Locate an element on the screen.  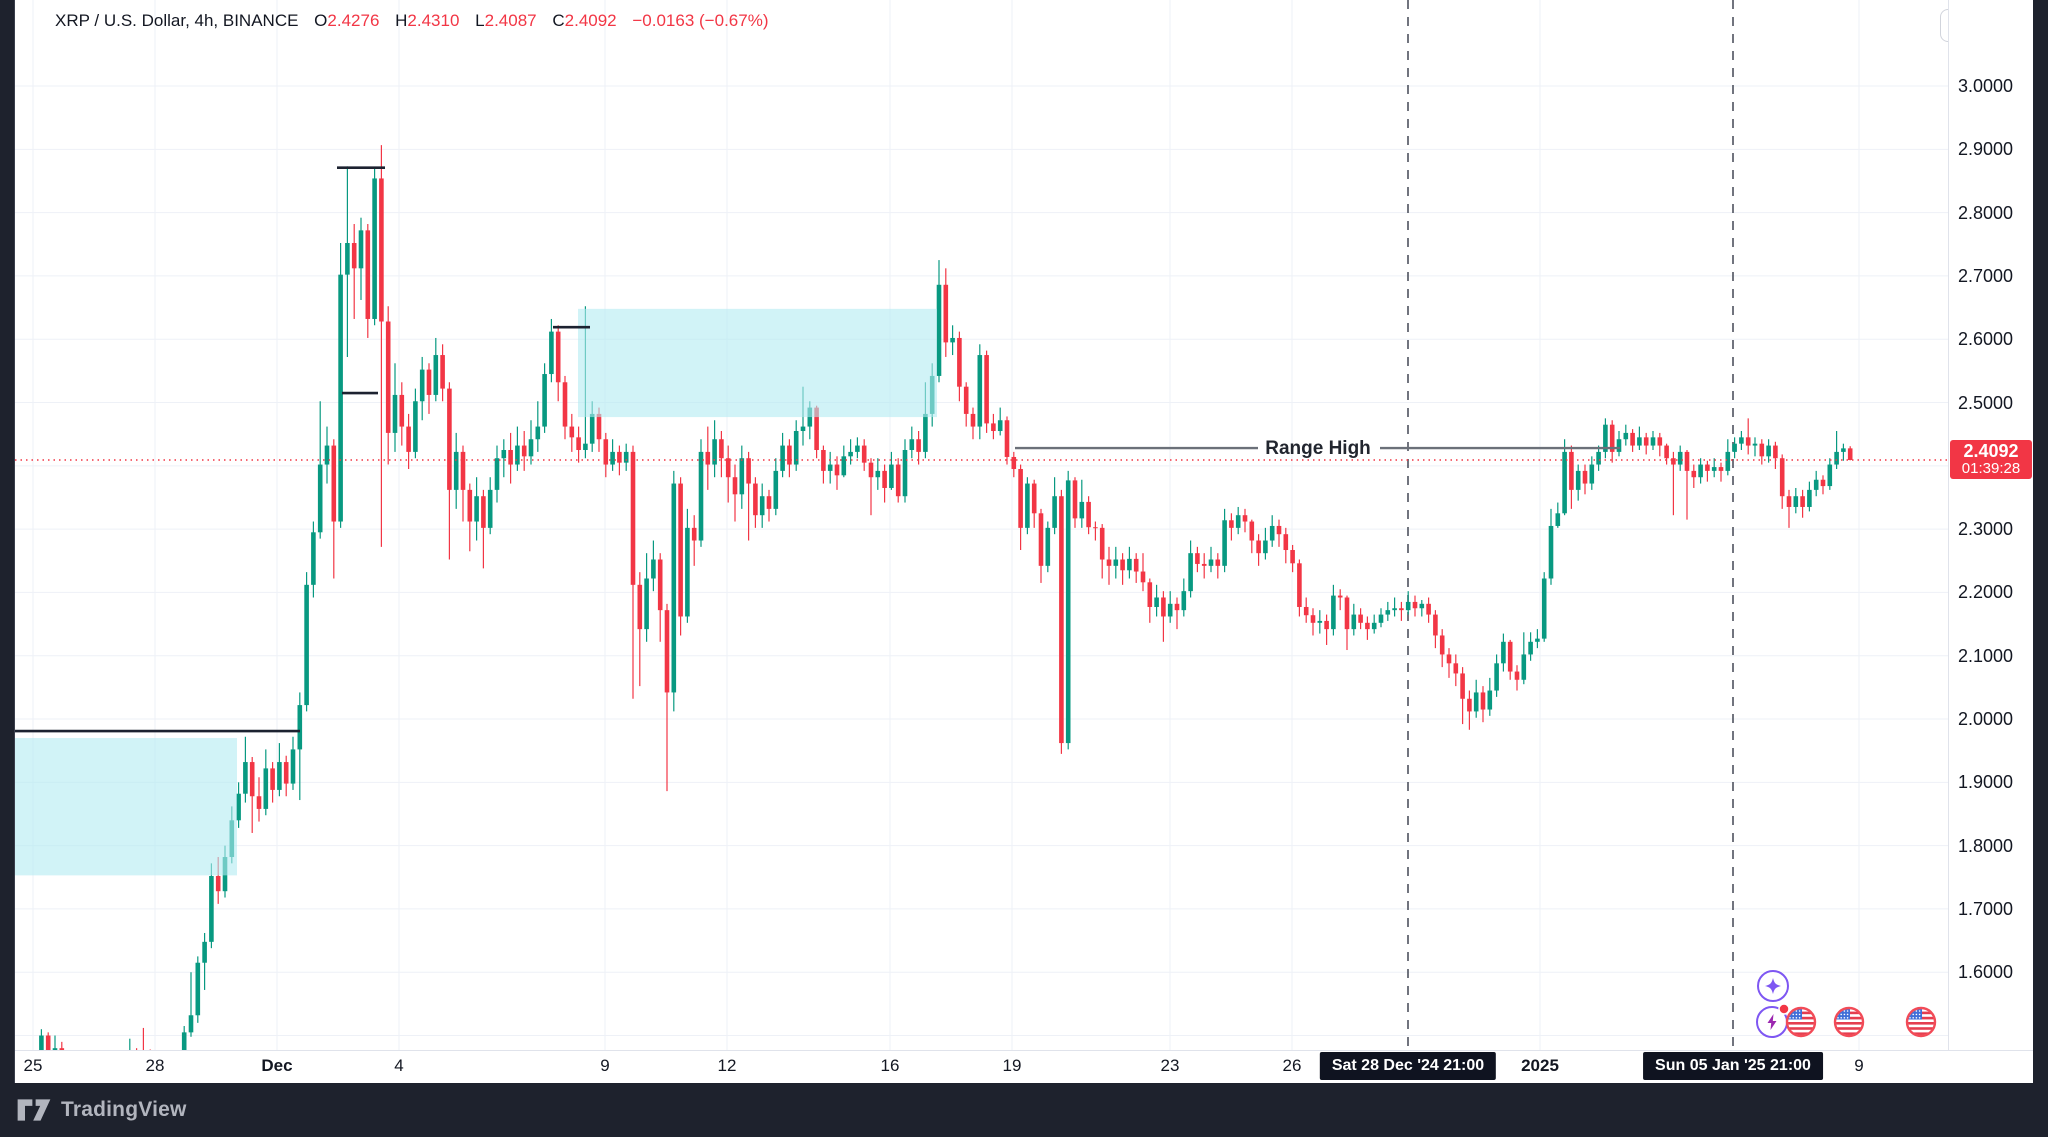
open-label: O is located at coordinates (321, 20).